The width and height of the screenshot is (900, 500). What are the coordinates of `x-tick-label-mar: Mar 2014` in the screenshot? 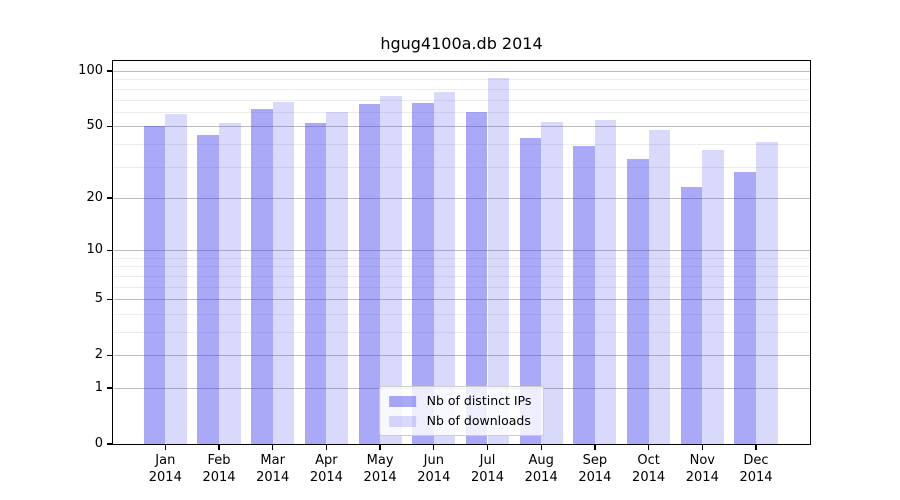 It's located at (273, 469).